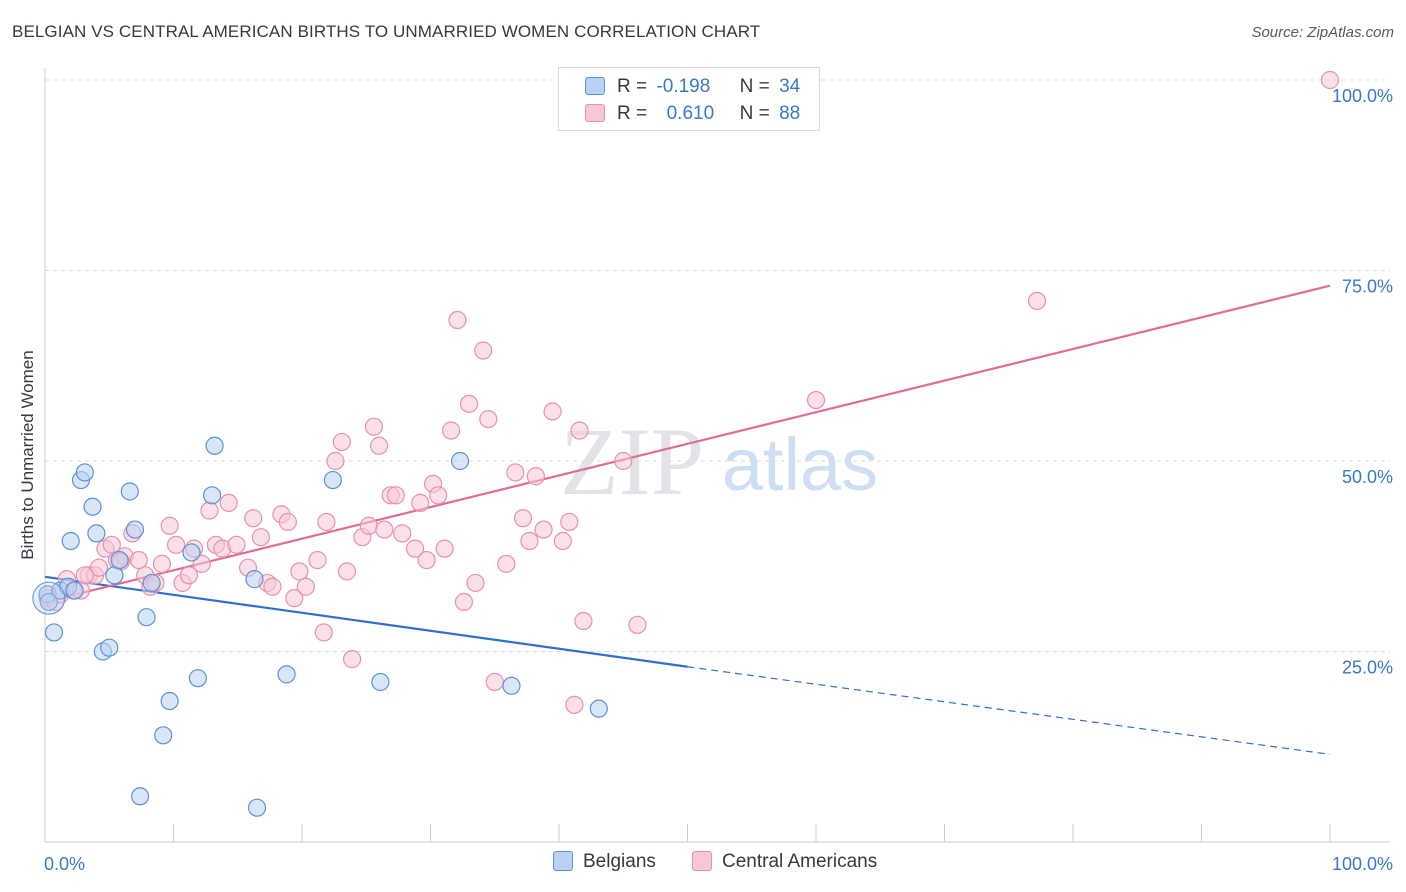 This screenshot has width=1406, height=892. What do you see at coordinates (1362, 96) in the screenshot?
I see `y-tick-label: 100.0%` at bounding box center [1362, 96].